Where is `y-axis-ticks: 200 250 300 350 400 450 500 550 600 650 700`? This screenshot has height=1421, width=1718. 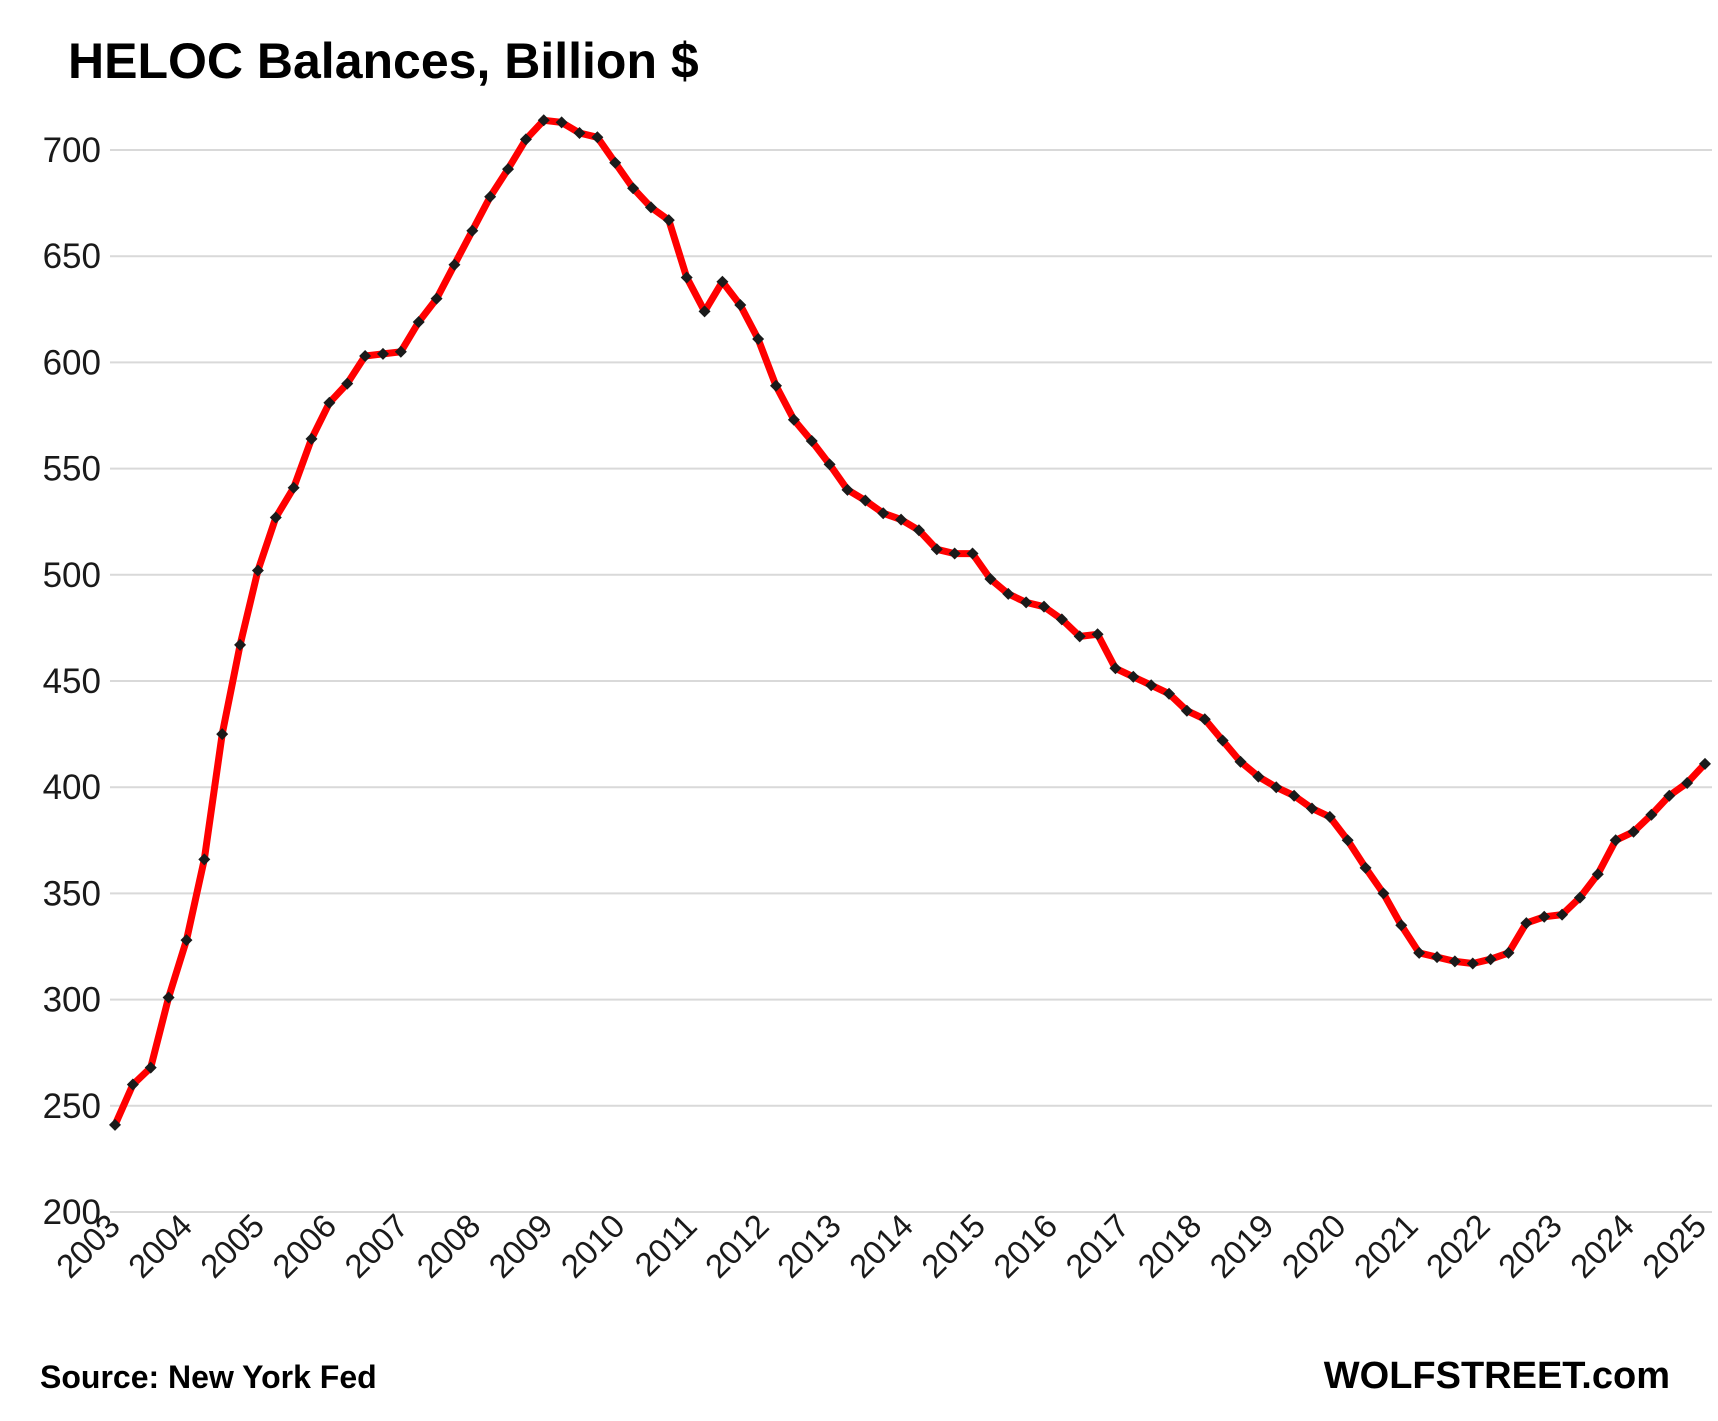
y-axis-ticks: 200 250 300 350 400 450 500 550 600 650 700 is located at coordinates (72, 681).